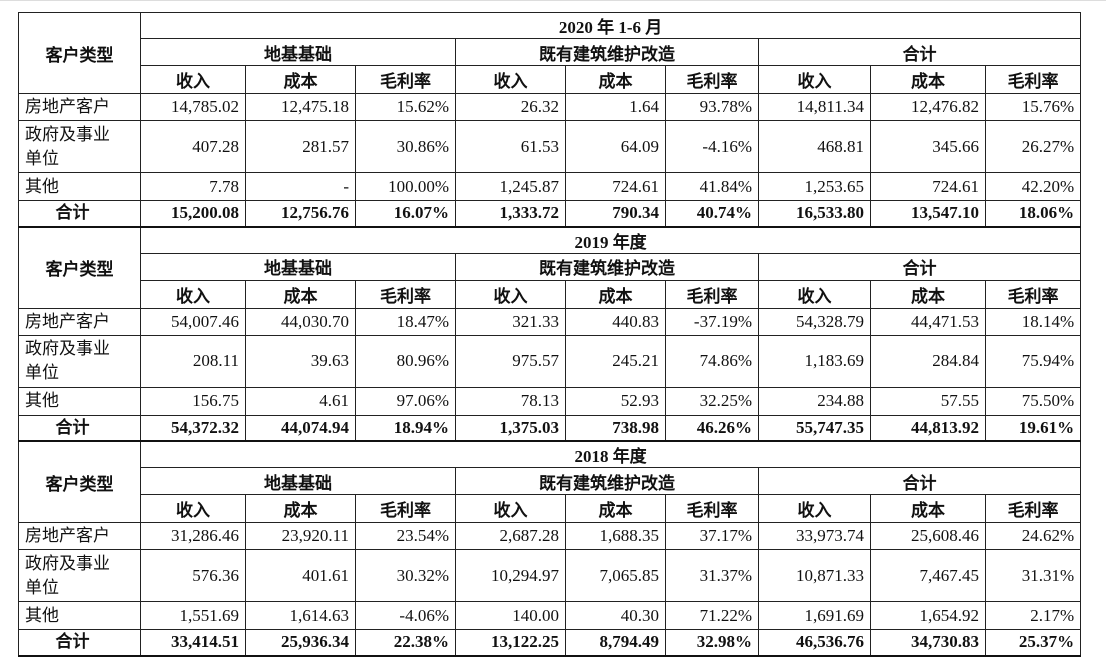 The image size is (1106, 660). I want to click on value-cell: 80.96%, so click(405, 361).